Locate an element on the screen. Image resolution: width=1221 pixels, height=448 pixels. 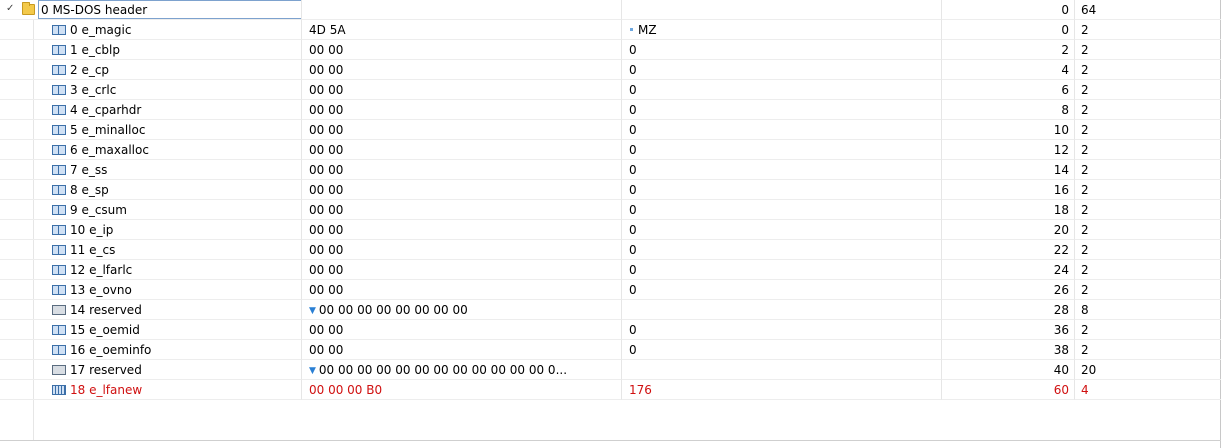
field-name-cell: 16 e_oeminfo is located at coordinates (151, 350).